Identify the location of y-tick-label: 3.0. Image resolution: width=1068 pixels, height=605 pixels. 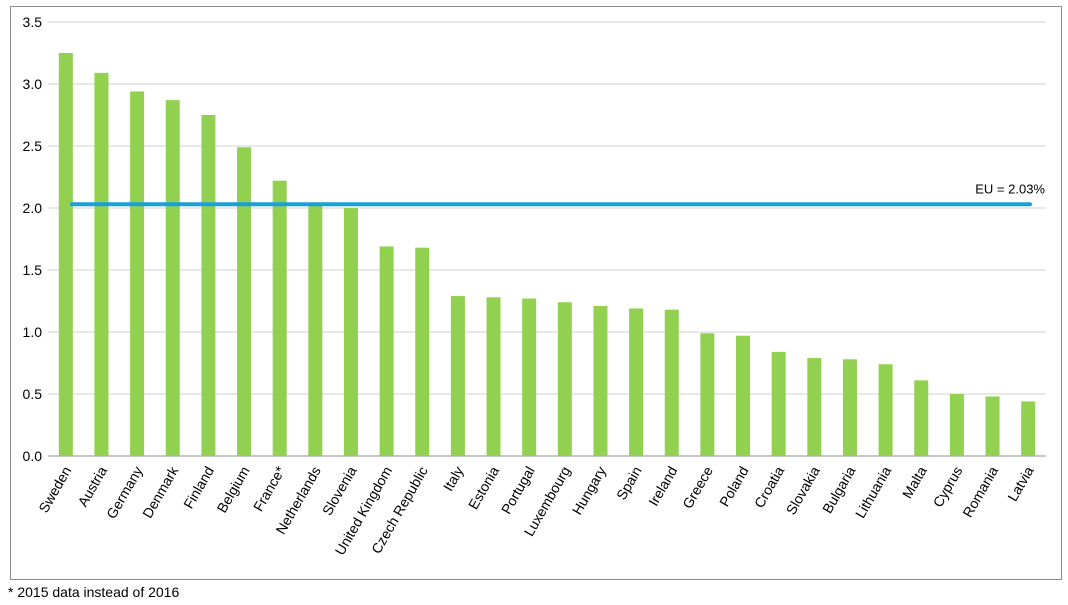
(33, 84).